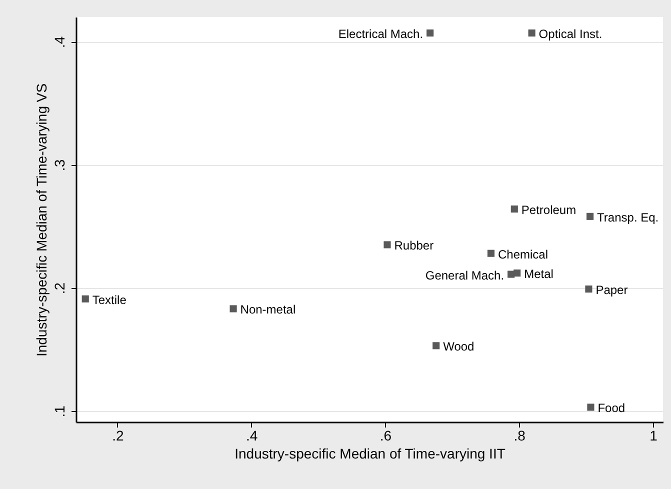 This screenshot has width=671, height=489. I want to click on y-axis-title: Industry-specific Median of Time-varying VS, so click(42, 220).